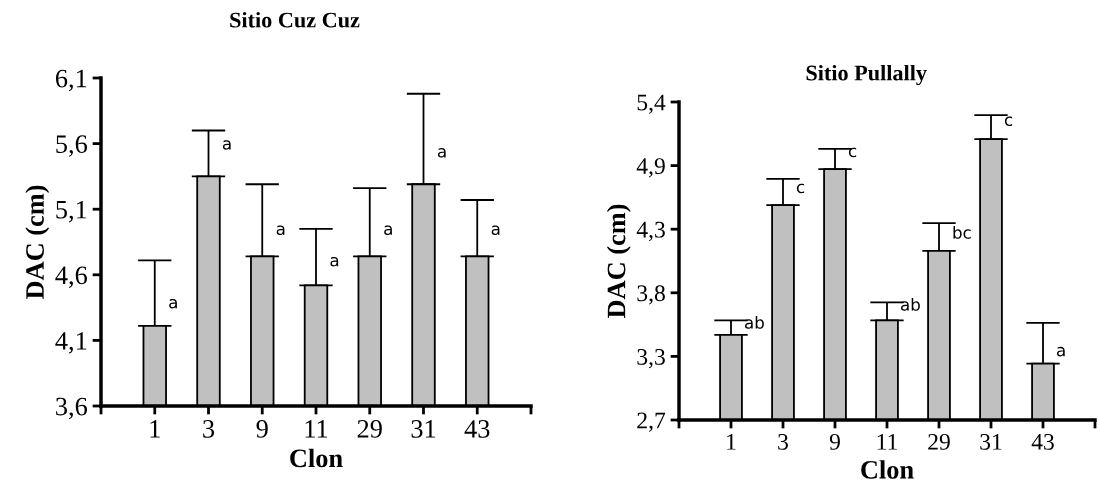 This screenshot has height=493, width=1099. I want to click on y-tick-label: 4,3, so click(650, 231).